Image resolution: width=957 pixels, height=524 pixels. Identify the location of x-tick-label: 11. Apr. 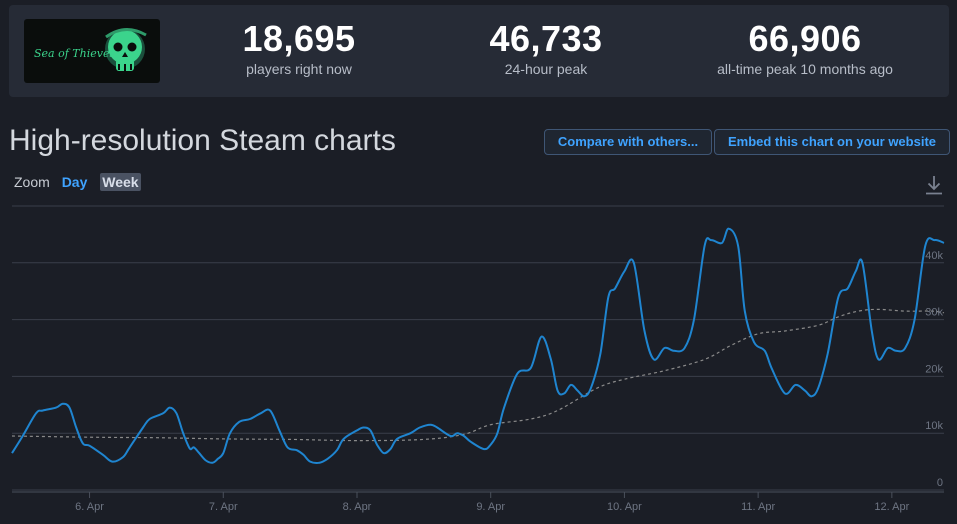
(758, 507).